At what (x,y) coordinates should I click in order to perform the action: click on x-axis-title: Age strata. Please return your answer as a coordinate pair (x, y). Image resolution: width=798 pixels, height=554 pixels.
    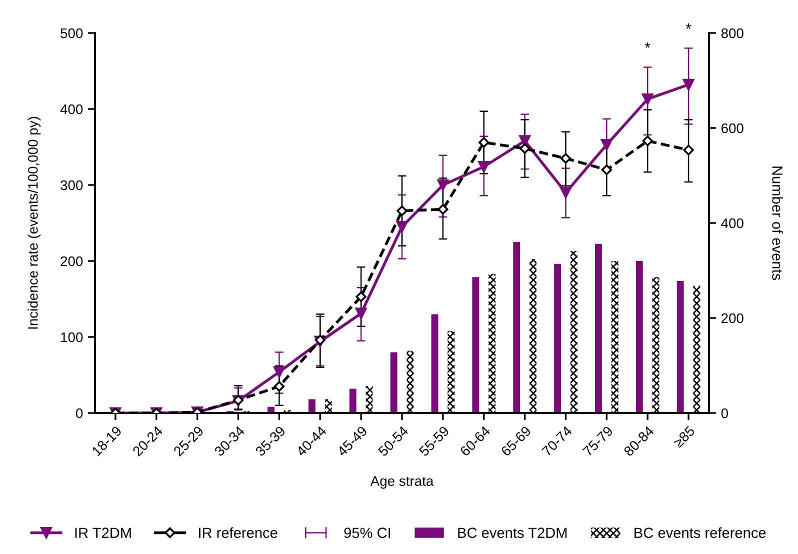
    Looking at the image, I should click on (402, 482).